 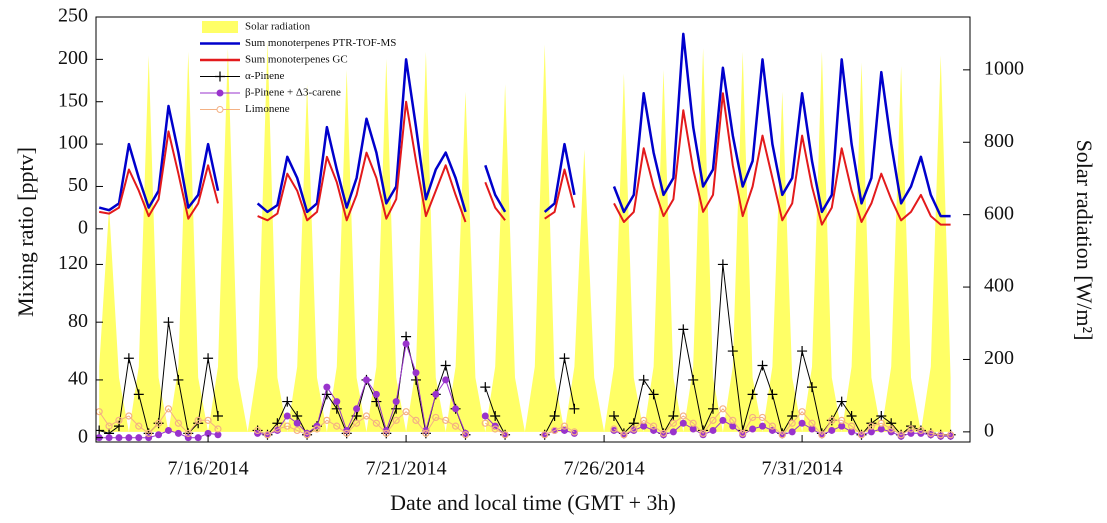 I want to click on legend-label: Sum monoterpenes PTR-TOF-MS, so click(x=320, y=43).